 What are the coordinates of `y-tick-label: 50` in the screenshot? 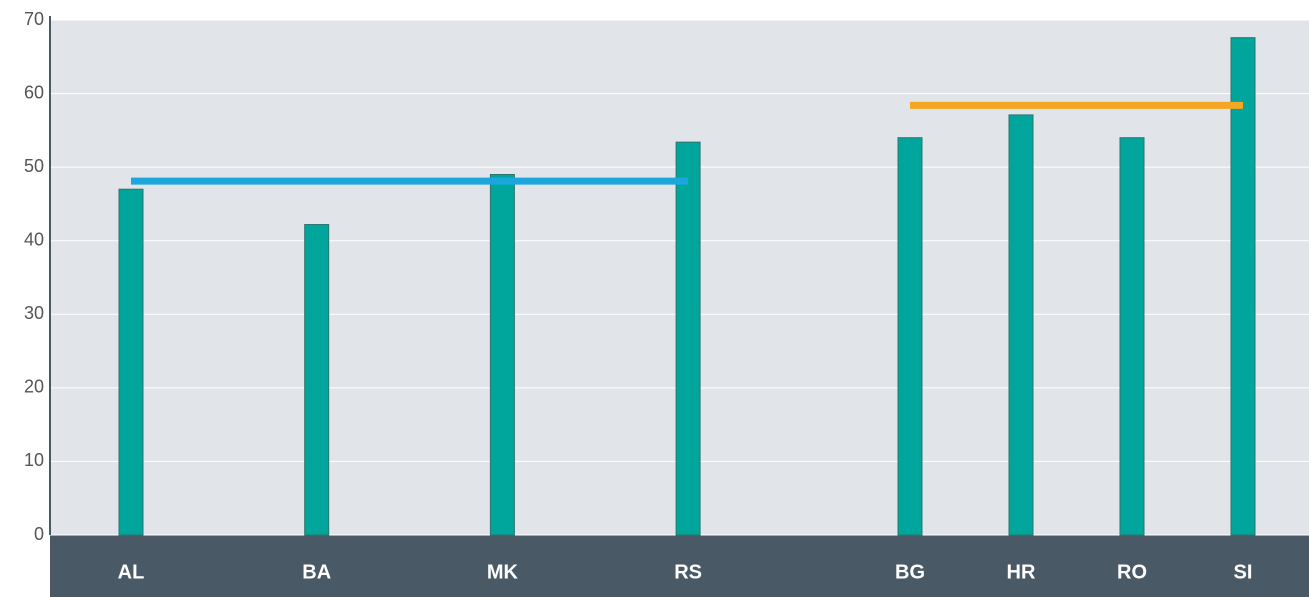 It's located at (34, 166).